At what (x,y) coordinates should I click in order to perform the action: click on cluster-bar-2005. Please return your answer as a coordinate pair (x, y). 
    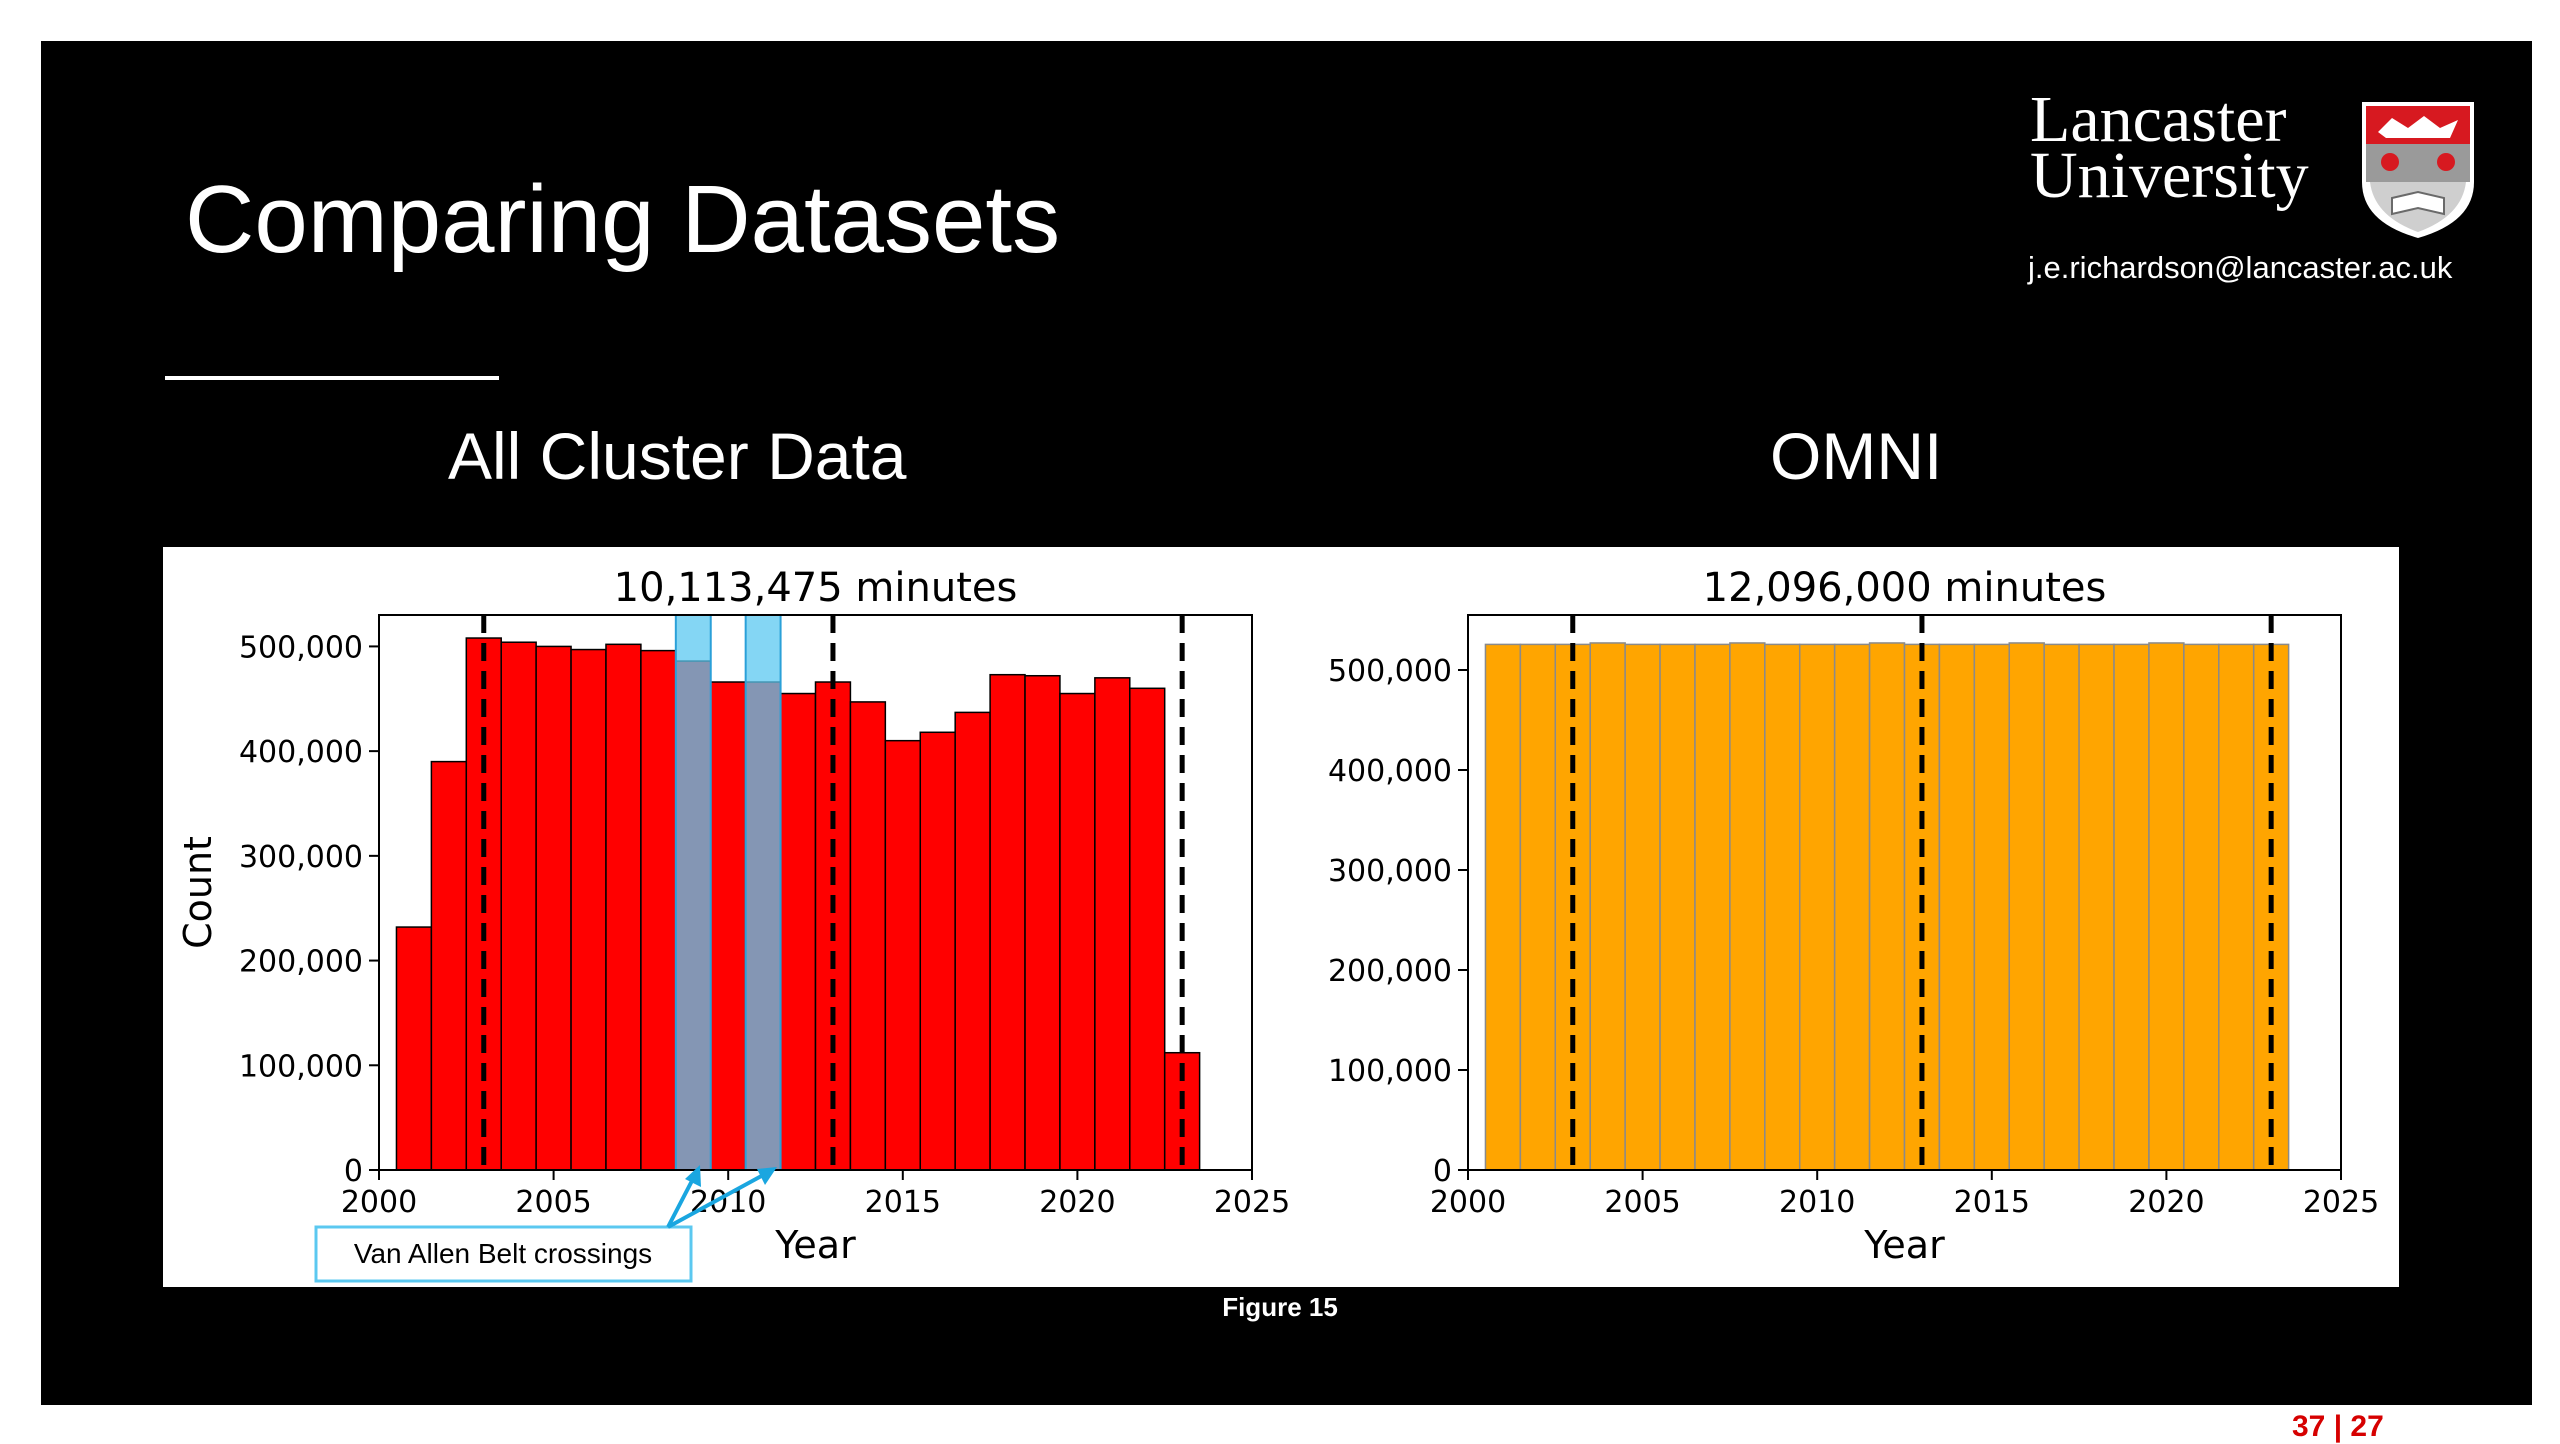
    Looking at the image, I should click on (553, 908).